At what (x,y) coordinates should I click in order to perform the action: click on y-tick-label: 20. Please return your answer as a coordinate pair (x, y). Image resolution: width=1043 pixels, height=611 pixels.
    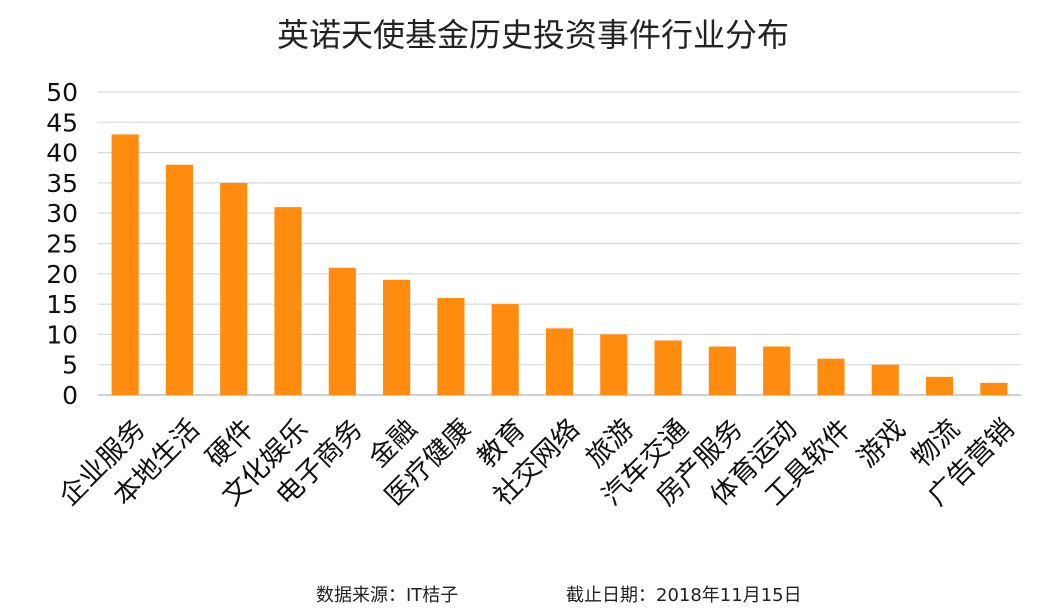
    Looking at the image, I should click on (62, 274).